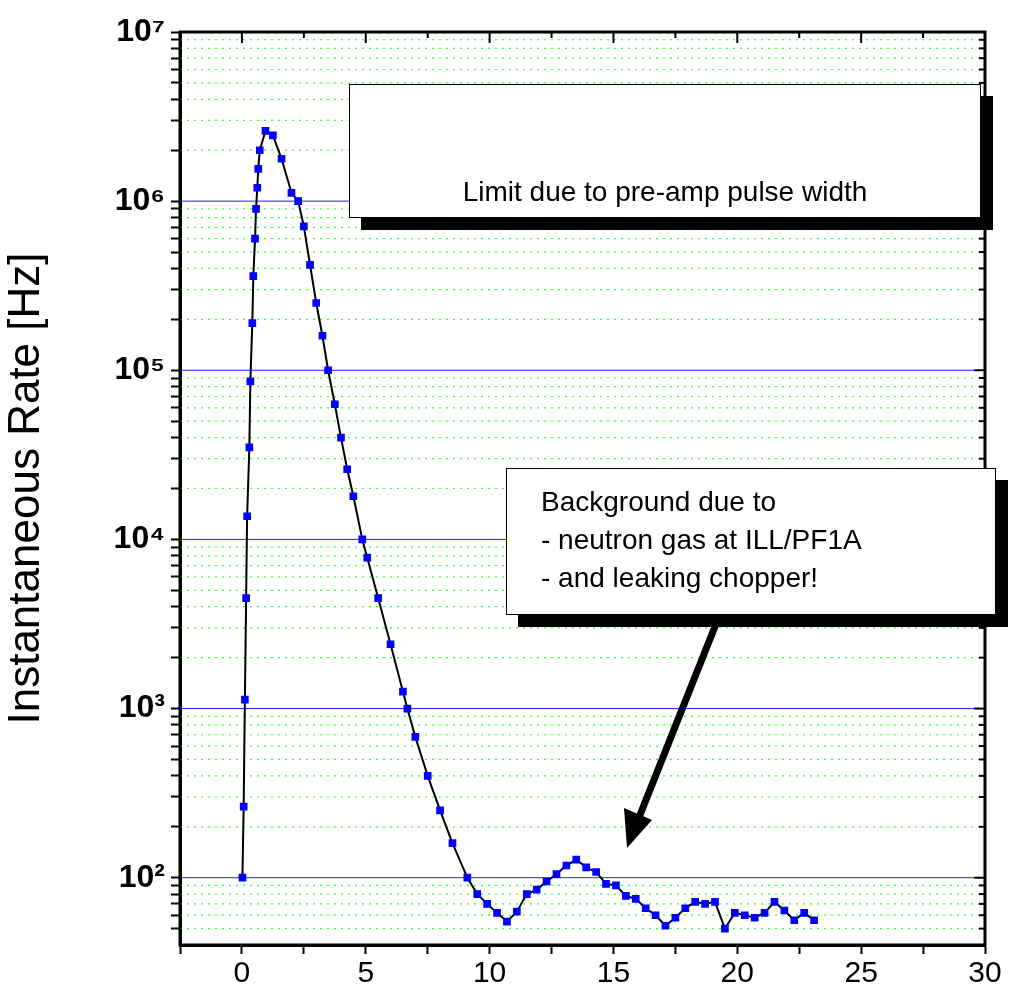  I want to click on y-tick-label: 10⁶, so click(139, 198).